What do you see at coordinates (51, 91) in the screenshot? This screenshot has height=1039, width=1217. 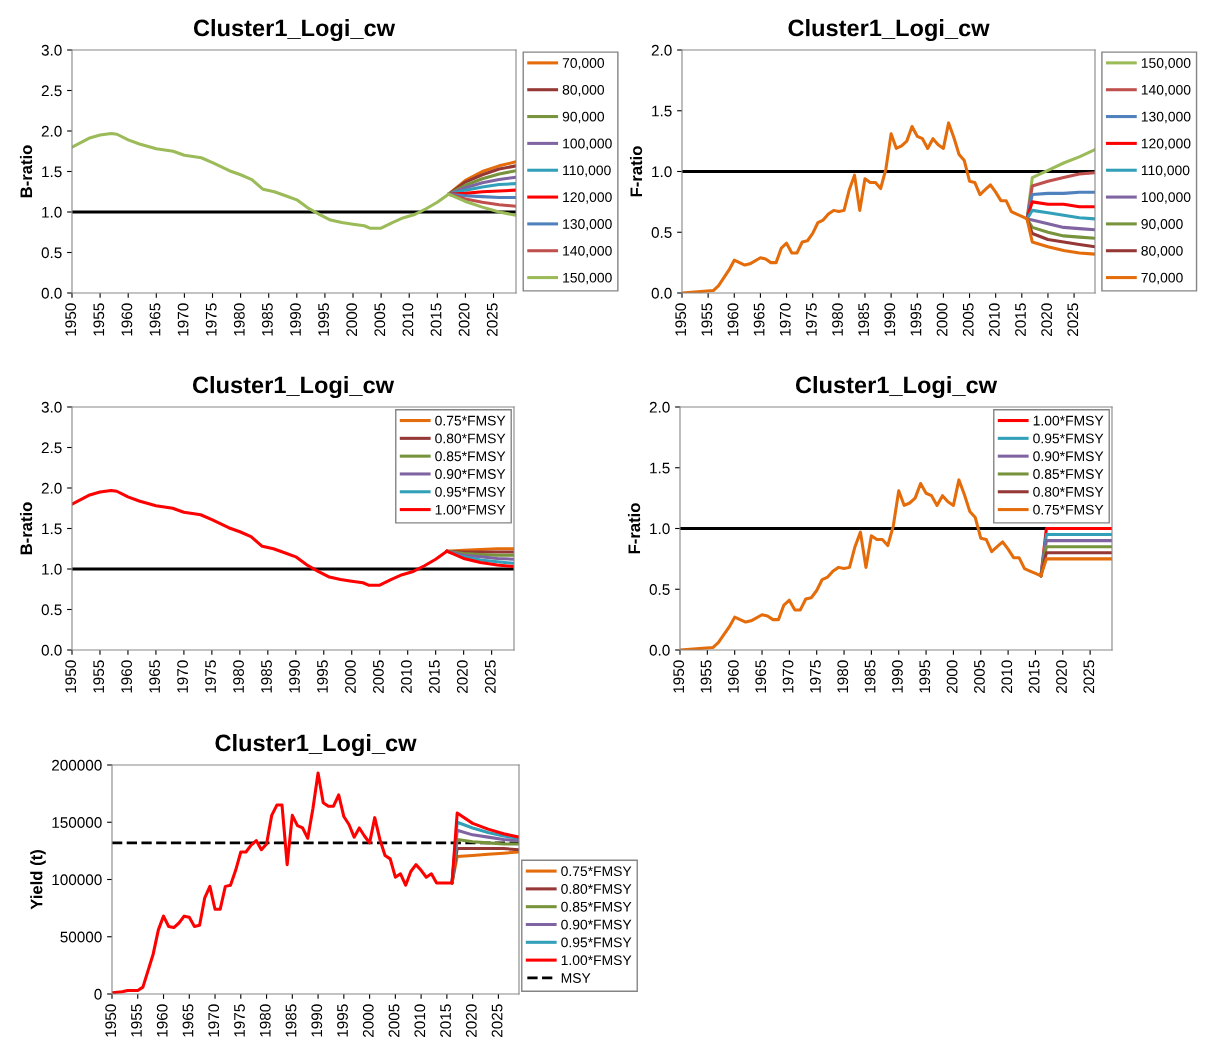 I see `y-tick-label: 2.5` at bounding box center [51, 91].